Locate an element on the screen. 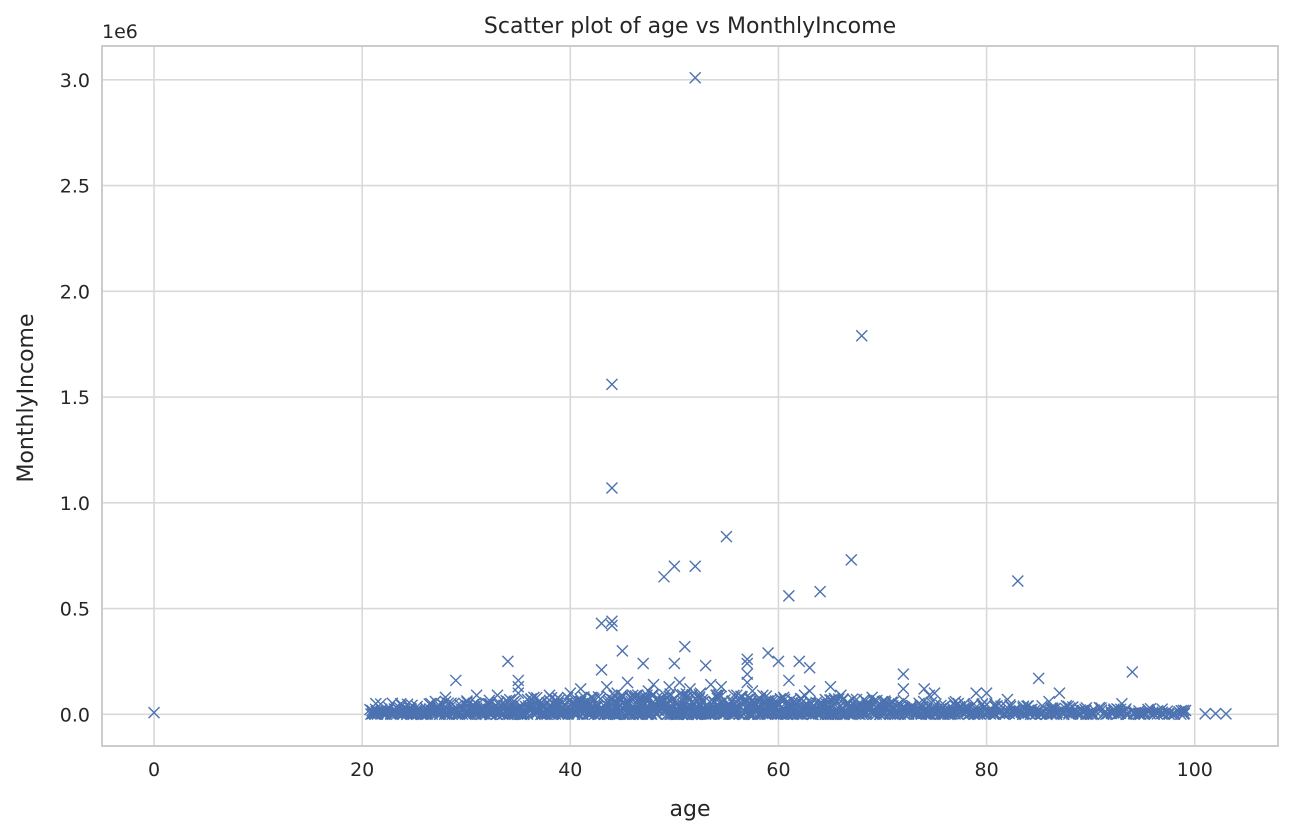 The image size is (1293, 833). y-tick-label: 2.5 is located at coordinates (75, 187).